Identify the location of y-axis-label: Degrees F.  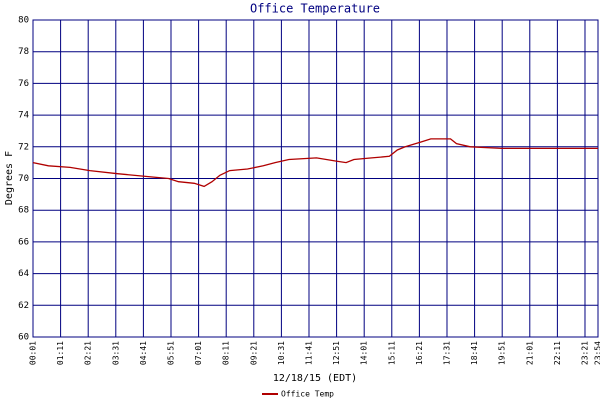
(9, 178).